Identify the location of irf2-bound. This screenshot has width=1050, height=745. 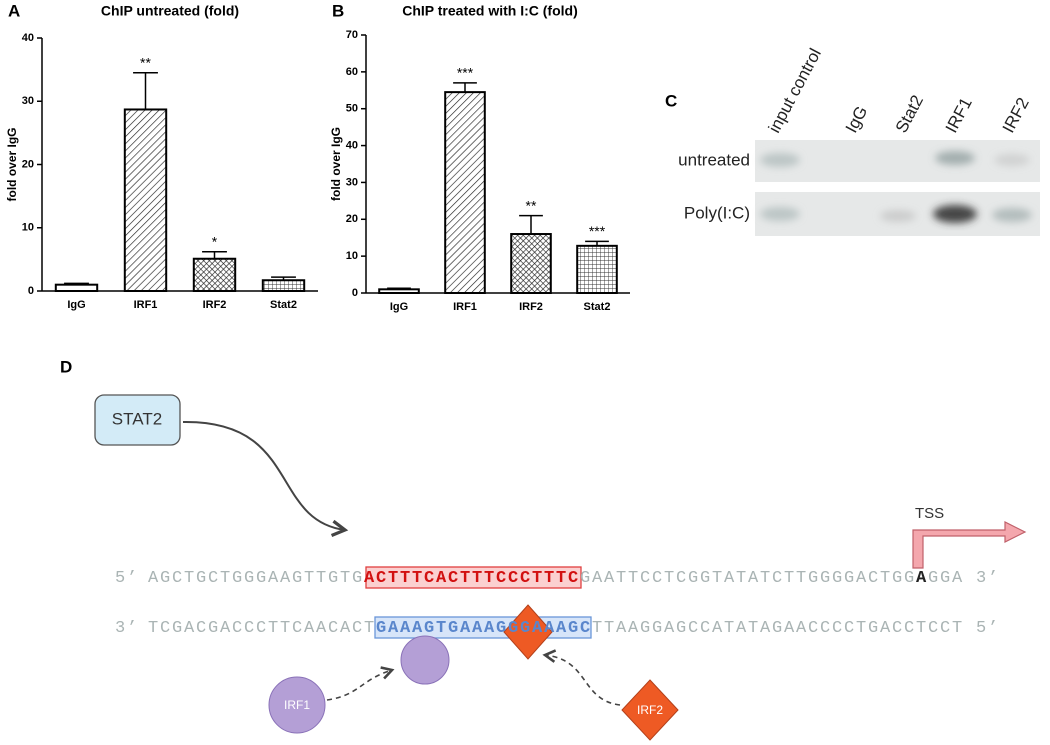
(528, 632).